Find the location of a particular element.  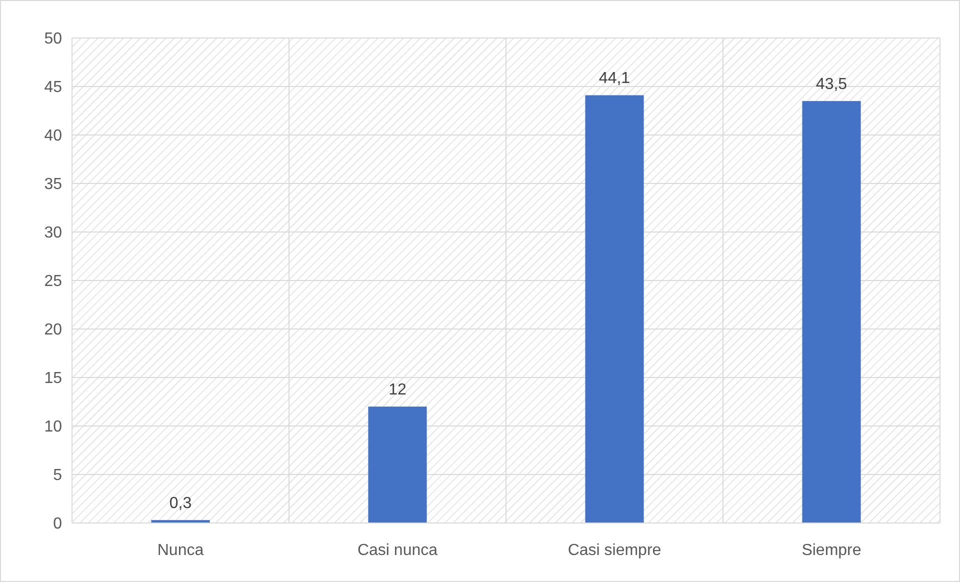

y-tick-label: 35 is located at coordinates (53, 185).